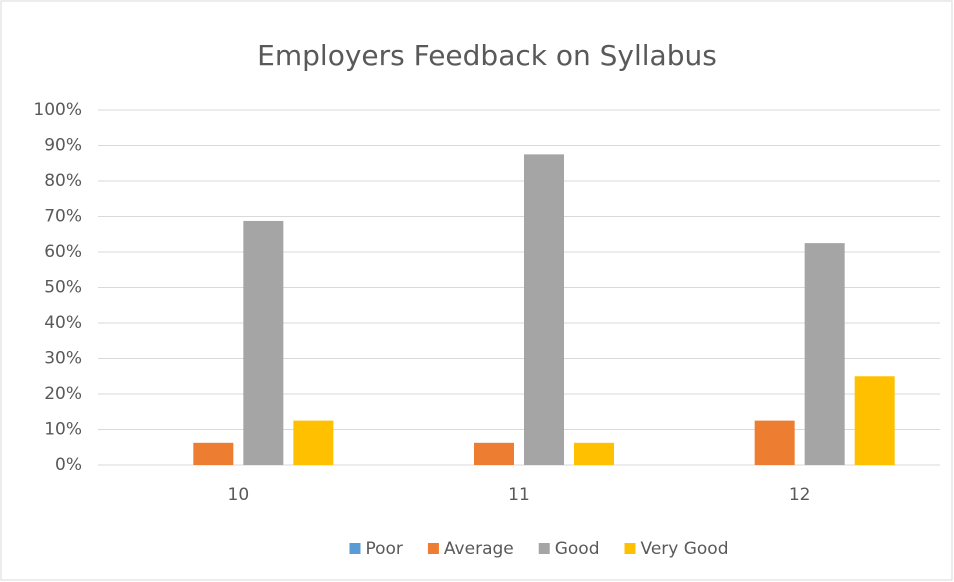 This screenshot has height=582, width=954. What do you see at coordinates (63, 359) in the screenshot?
I see `y-tick-label: 30%` at bounding box center [63, 359].